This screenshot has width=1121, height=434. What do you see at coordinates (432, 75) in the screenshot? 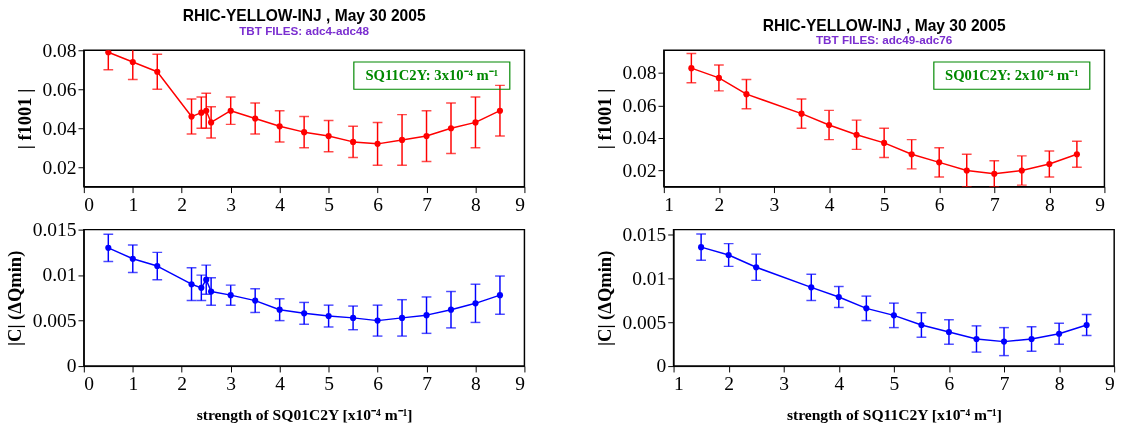
I see `annotation: SQ11C2Y: 3x10⁻⁴ m⁻¹` at bounding box center [432, 75].